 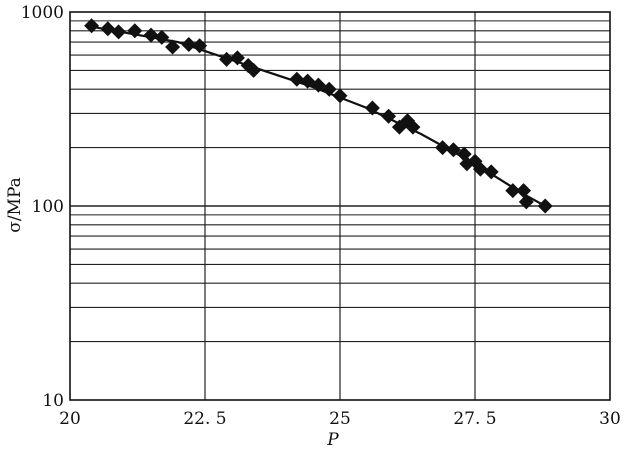 I want to click on y-tick-label: 10, so click(x=53, y=401).